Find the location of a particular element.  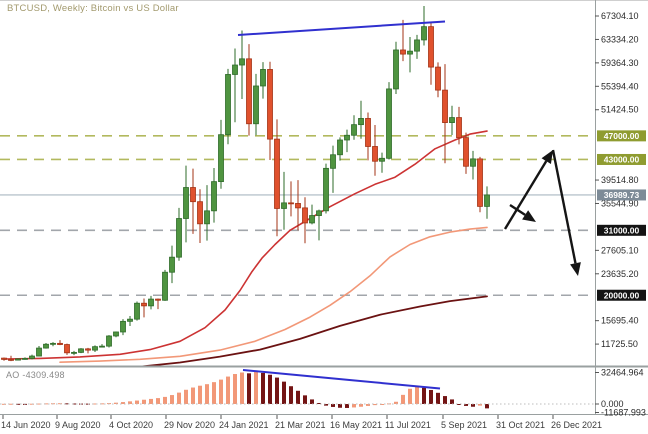

arrow-up-projection is located at coordinates (528, 190).